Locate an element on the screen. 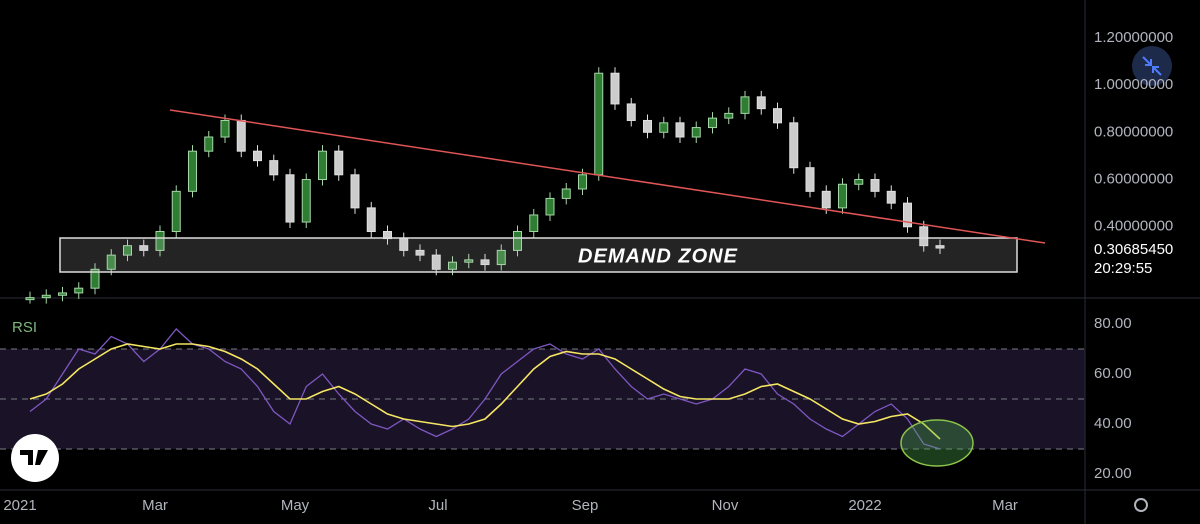 This screenshot has height=524, width=1200. logo-mark is located at coordinates (34, 457).